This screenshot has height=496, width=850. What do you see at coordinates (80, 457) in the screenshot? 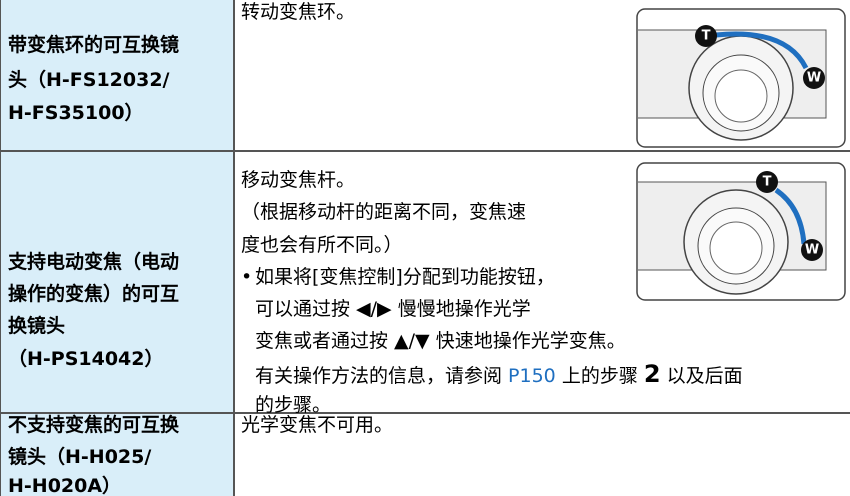
I see `label: 镜头（H-H025/` at bounding box center [80, 457].